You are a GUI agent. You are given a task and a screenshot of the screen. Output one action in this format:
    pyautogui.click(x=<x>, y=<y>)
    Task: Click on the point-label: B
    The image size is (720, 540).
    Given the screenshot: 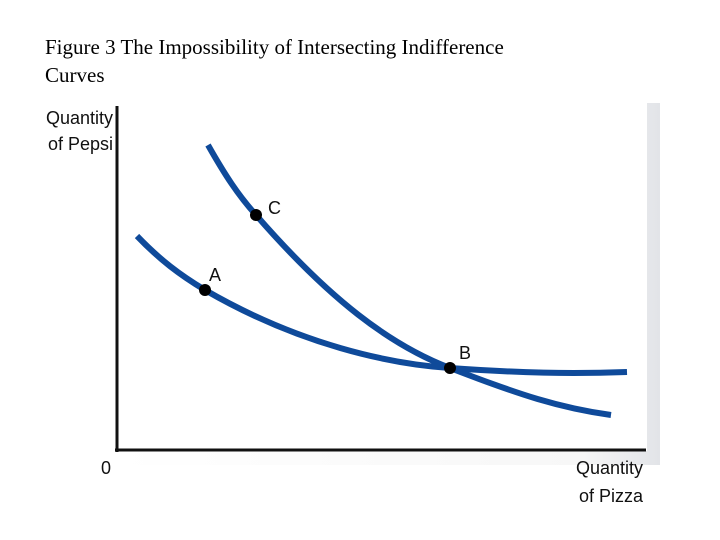 What is the action you would take?
    pyautogui.click(x=465, y=353)
    